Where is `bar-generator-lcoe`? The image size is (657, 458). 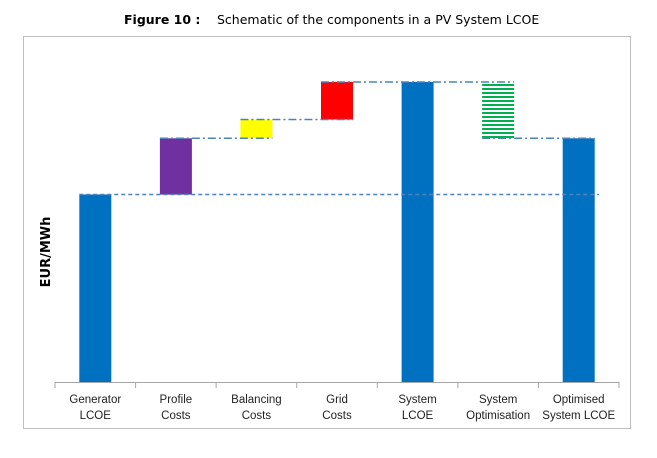
bar-generator-lcoe is located at coordinates (95, 288).